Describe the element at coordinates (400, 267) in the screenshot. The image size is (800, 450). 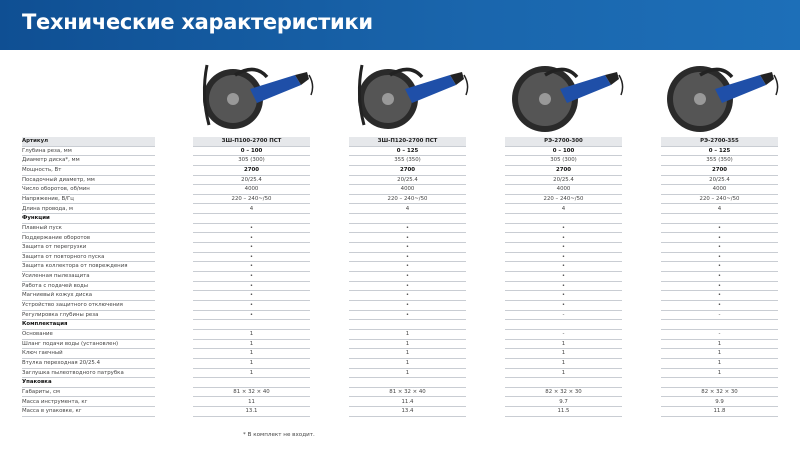
I see `table-row: Защита коллектора от повреждения • • • •` at that location.